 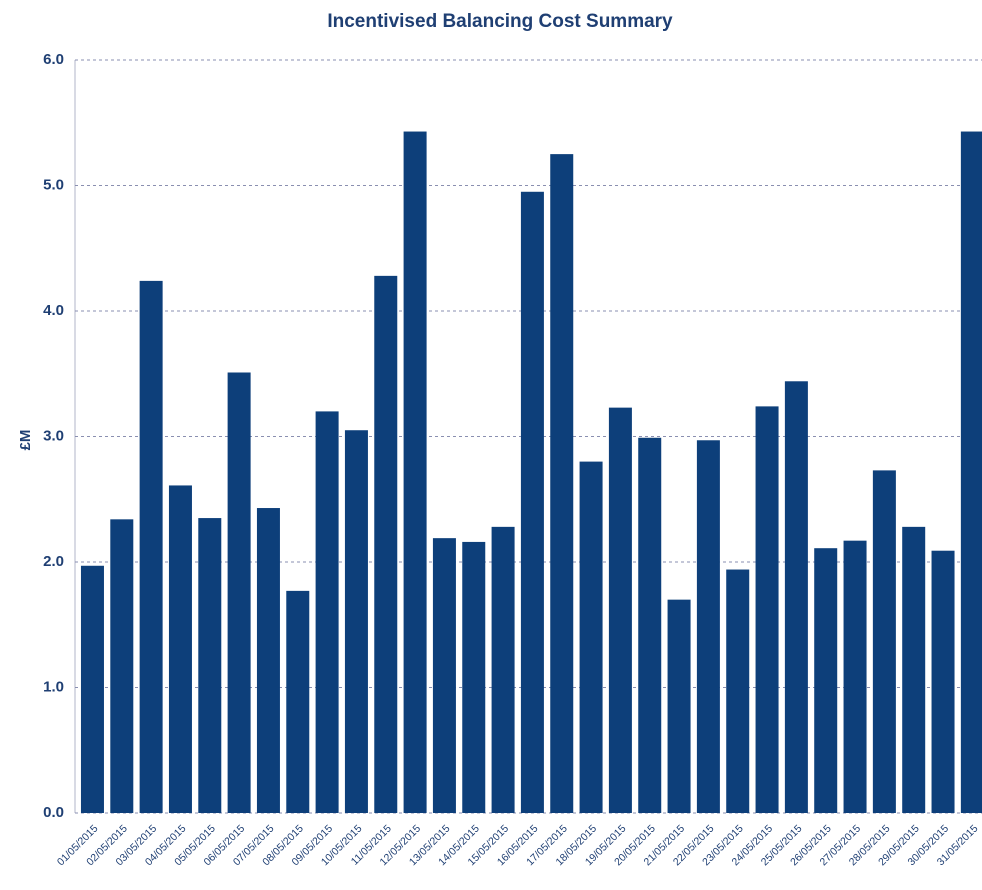 I want to click on y-tick-label: 4.0, so click(x=53, y=310).